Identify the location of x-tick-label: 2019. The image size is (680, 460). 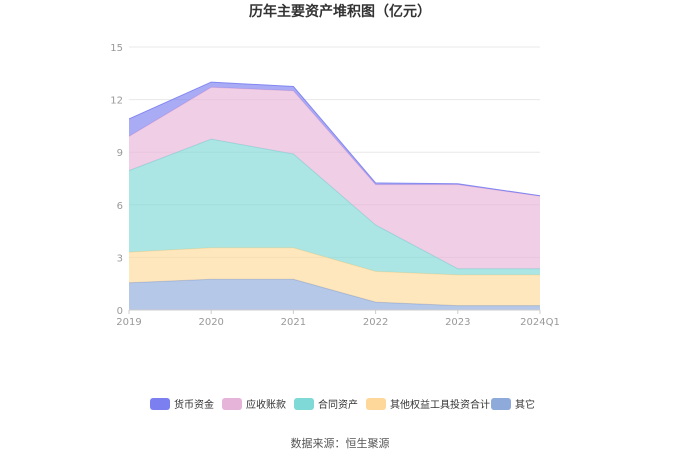
(128, 322).